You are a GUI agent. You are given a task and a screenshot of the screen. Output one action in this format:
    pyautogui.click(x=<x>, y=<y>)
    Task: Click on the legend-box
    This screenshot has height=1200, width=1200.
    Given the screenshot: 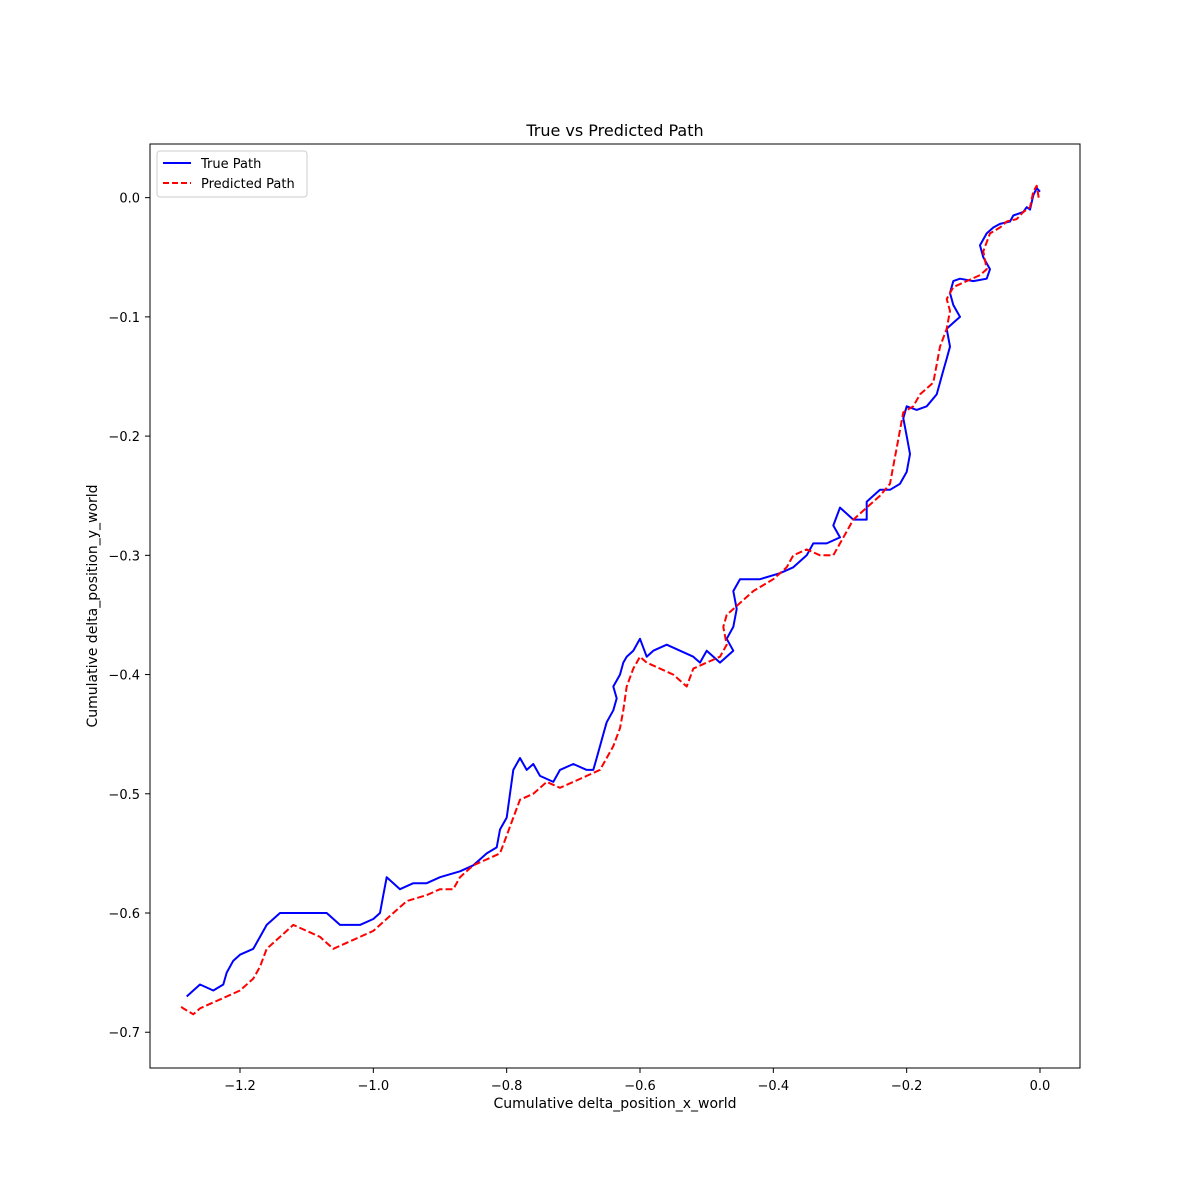 What is the action you would take?
    pyautogui.click(x=232, y=174)
    